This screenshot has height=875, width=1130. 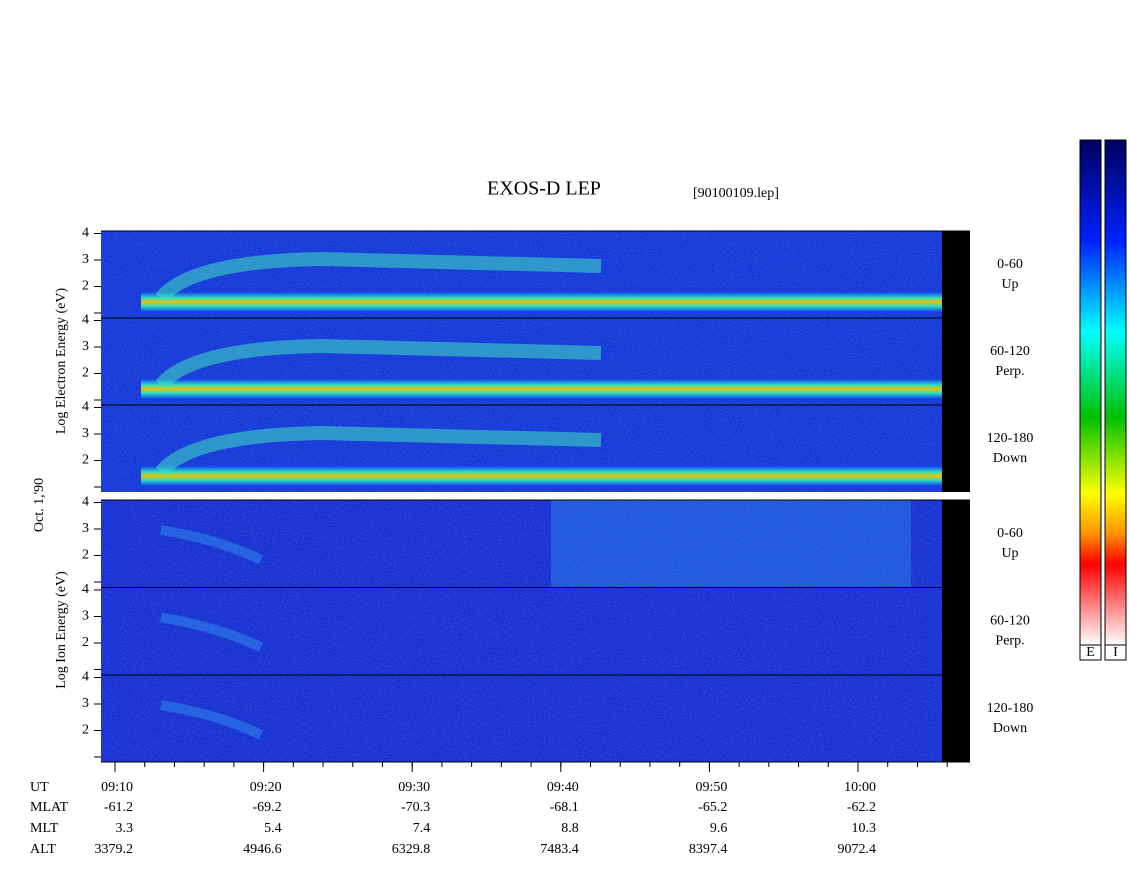 What do you see at coordinates (544, 189) in the screenshot?
I see `title: EXOS-D LEP` at bounding box center [544, 189].